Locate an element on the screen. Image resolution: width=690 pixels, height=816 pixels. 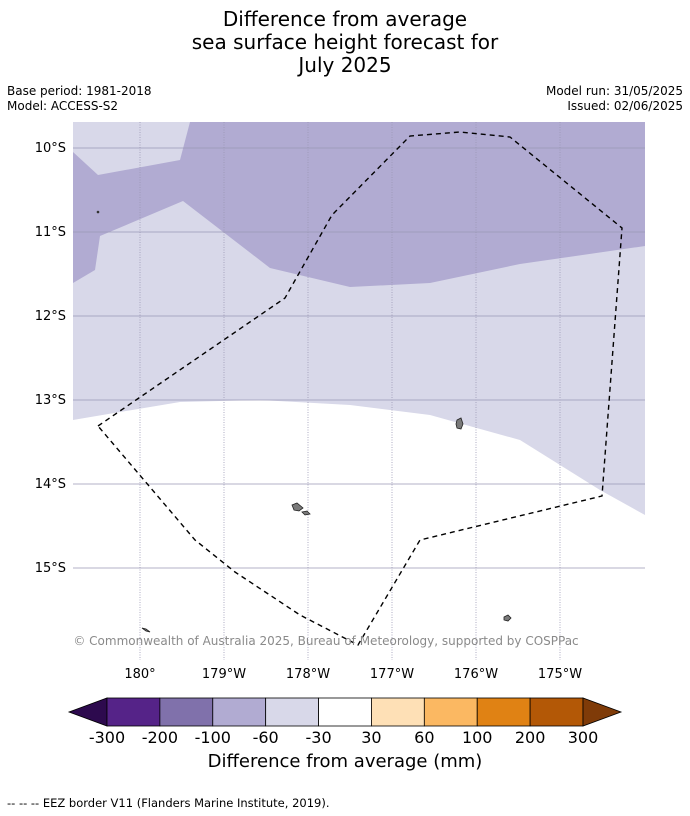
model-name: Model: ACCESS-S2 is located at coordinates (63, 106).